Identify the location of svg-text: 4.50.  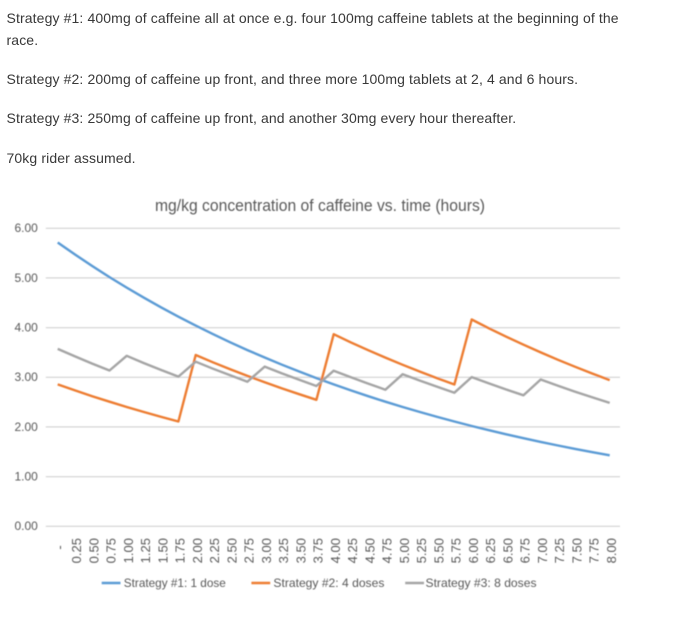
(369, 550).